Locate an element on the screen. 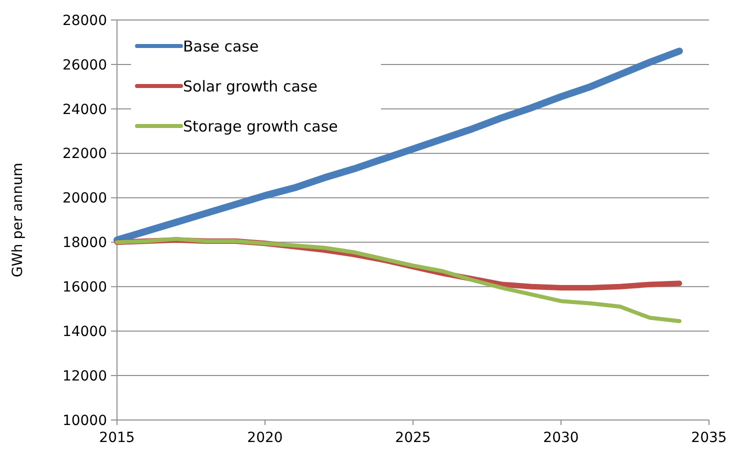  y-tick-label: 26000 is located at coordinates (84, 65).